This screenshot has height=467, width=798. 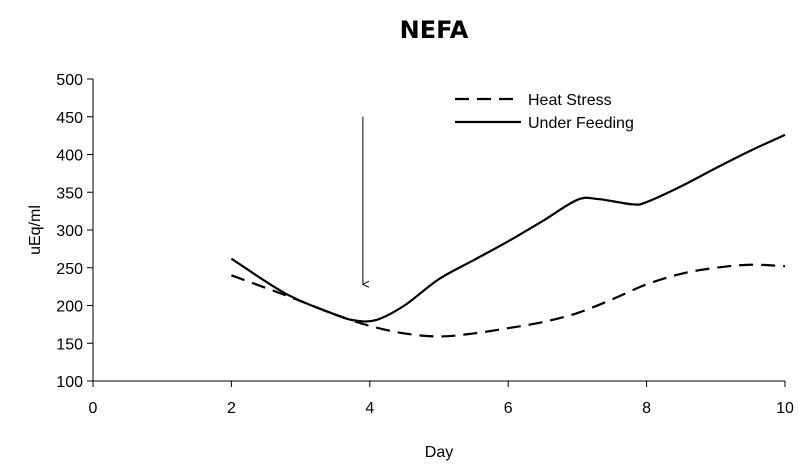 I want to click on x-axis: 0 2 4 6 8 10, so click(x=441, y=398).